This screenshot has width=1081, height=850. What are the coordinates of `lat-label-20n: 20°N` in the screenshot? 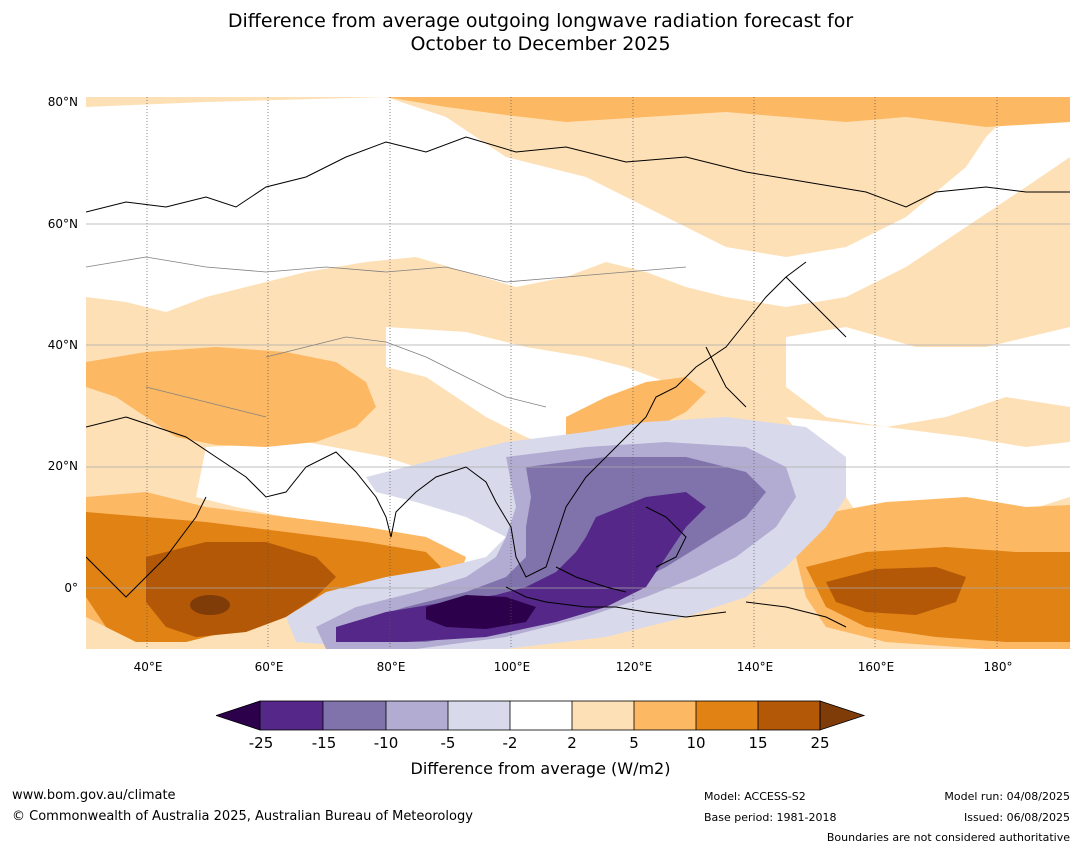 It's located at (62, 466).